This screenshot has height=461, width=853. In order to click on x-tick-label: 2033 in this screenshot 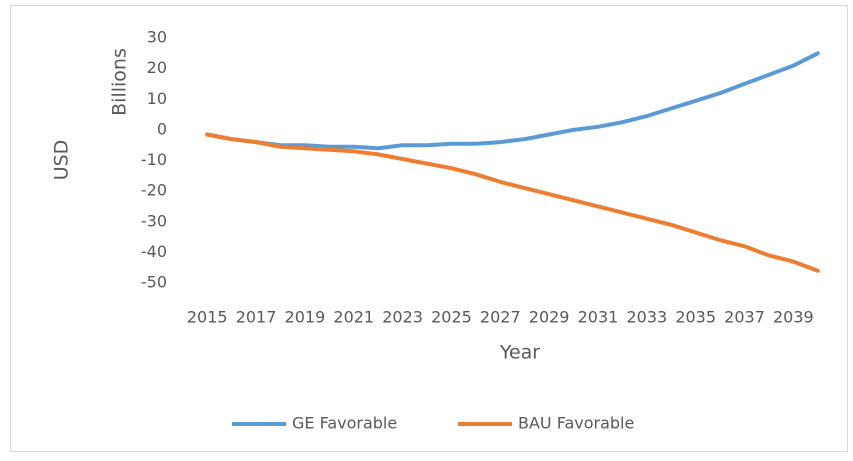, I will do `click(646, 317)`.